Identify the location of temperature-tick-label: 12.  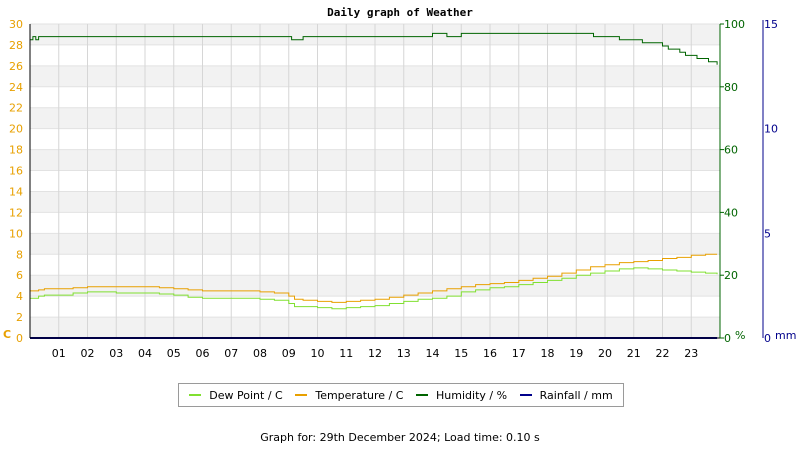
(16, 212).